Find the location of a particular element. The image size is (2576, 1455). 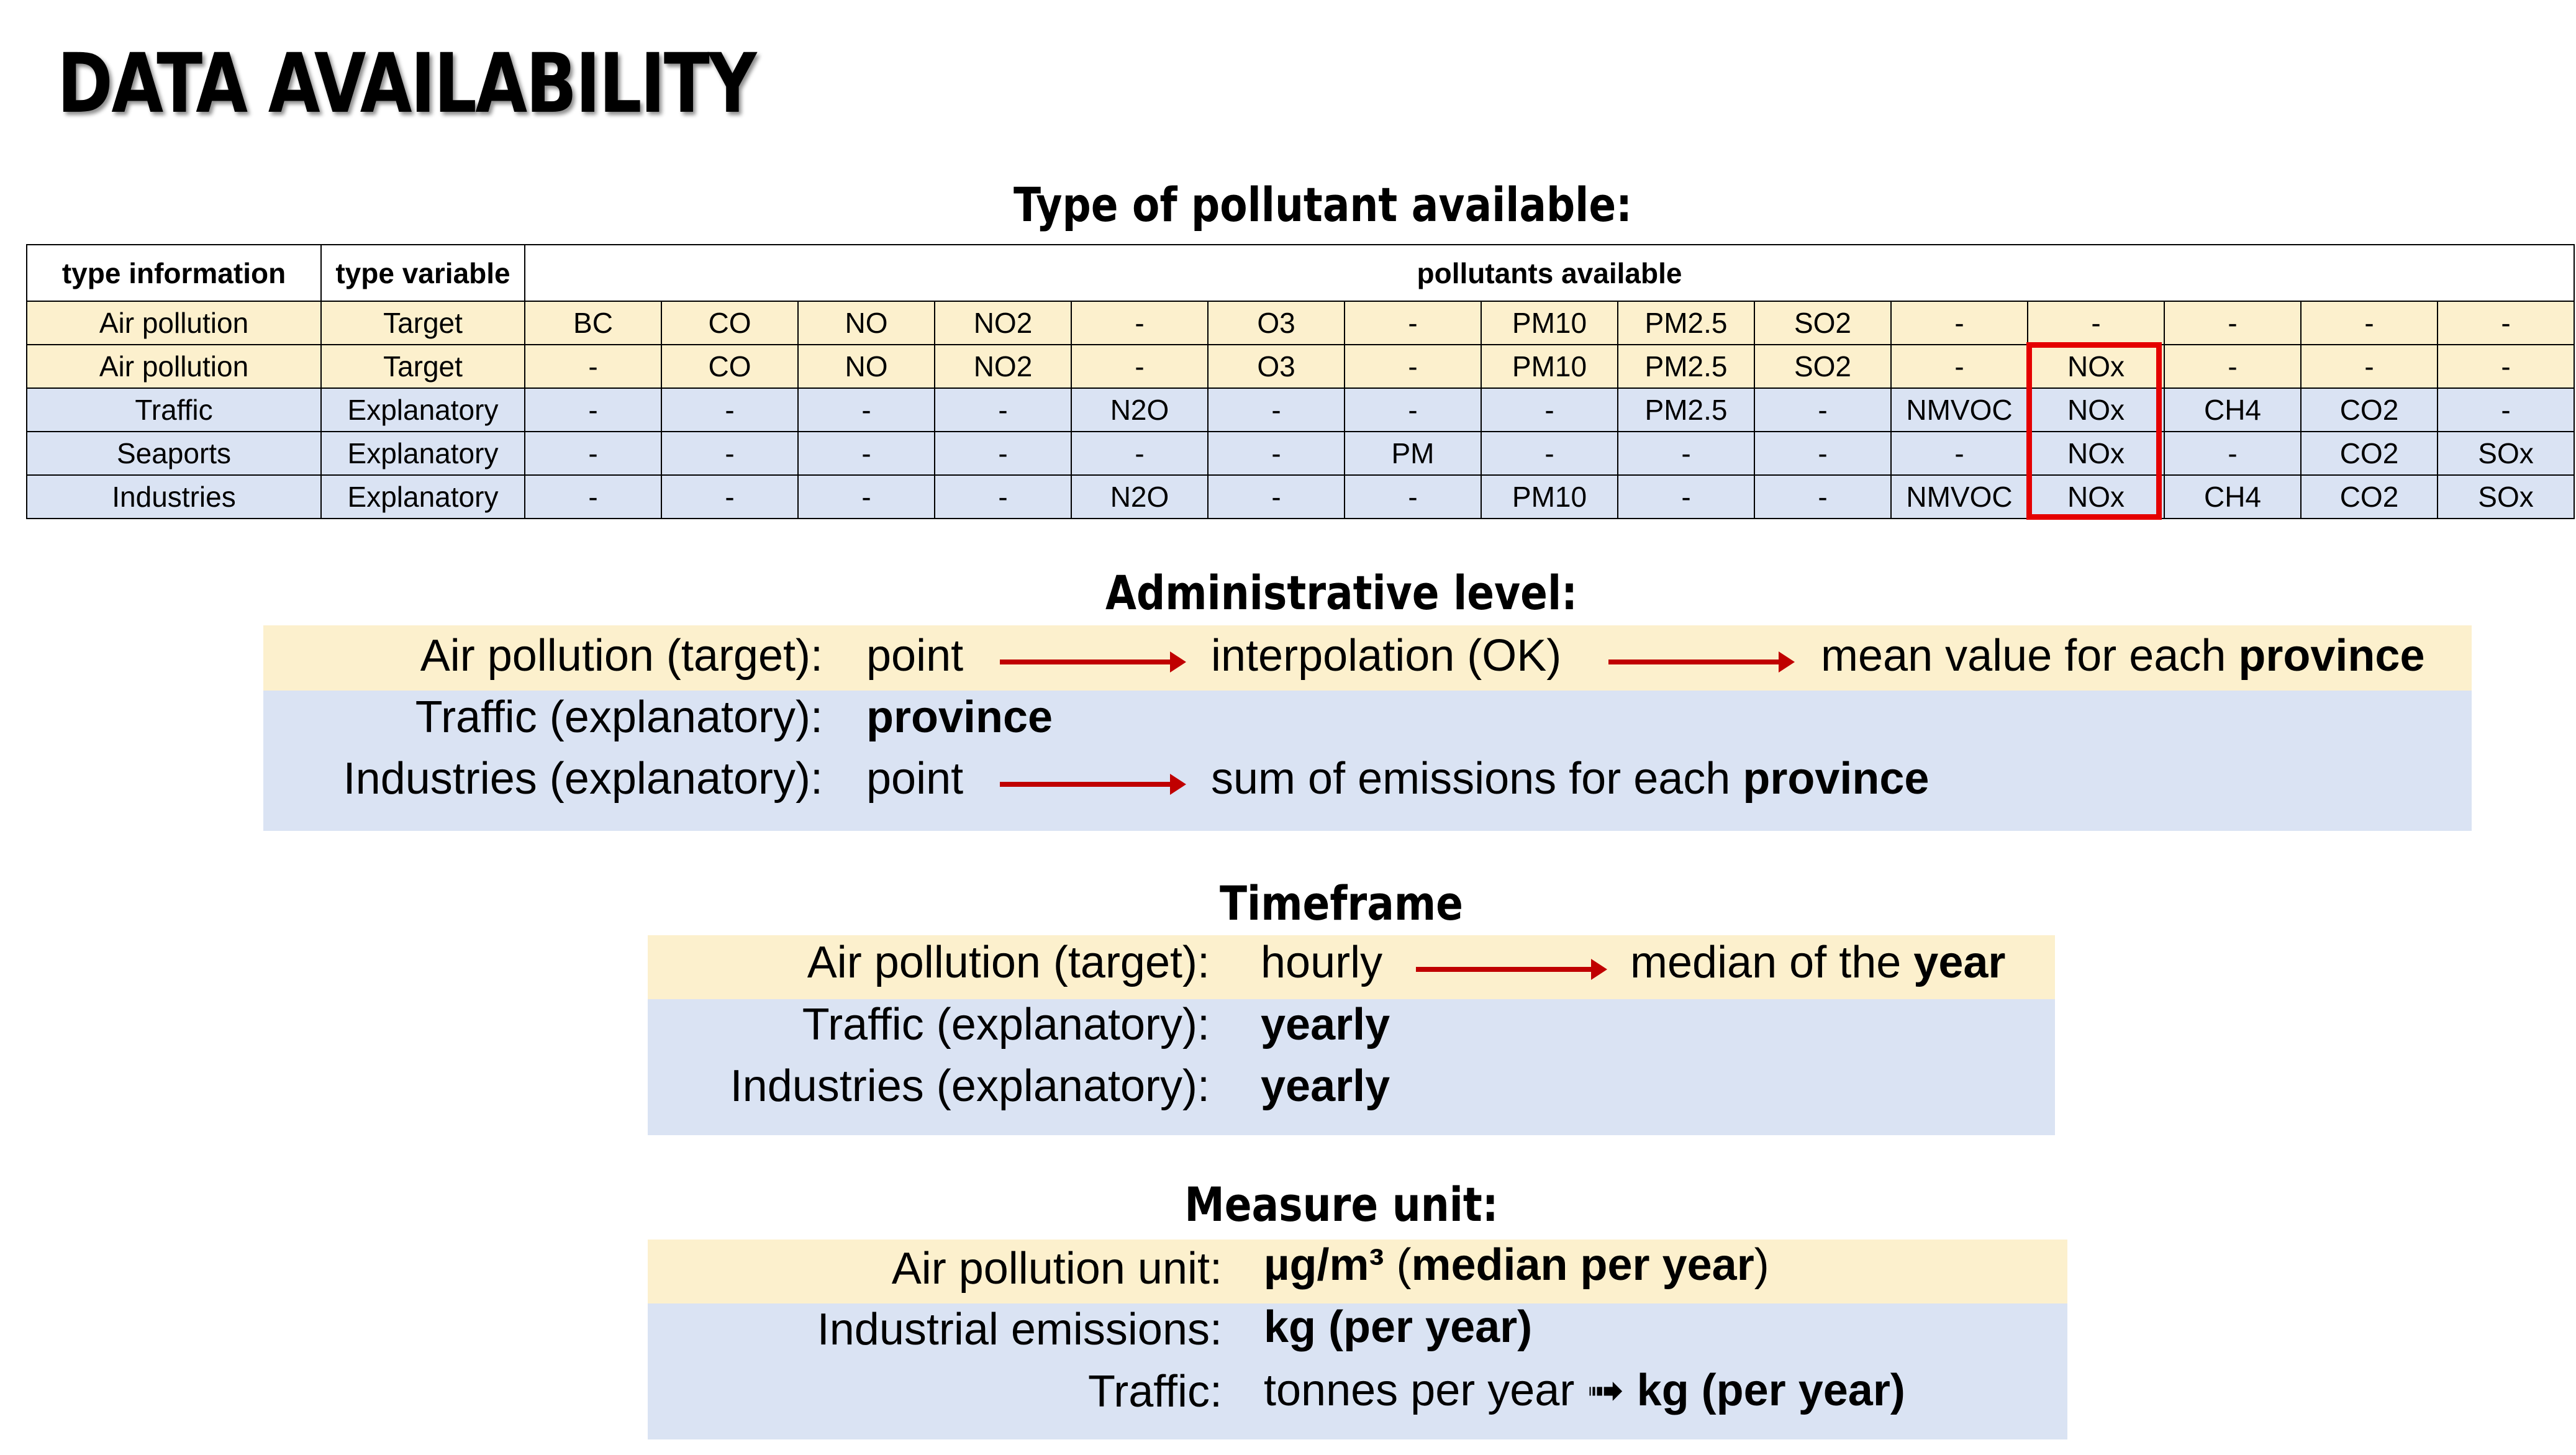

cell-pollutant: BC is located at coordinates (593, 323).